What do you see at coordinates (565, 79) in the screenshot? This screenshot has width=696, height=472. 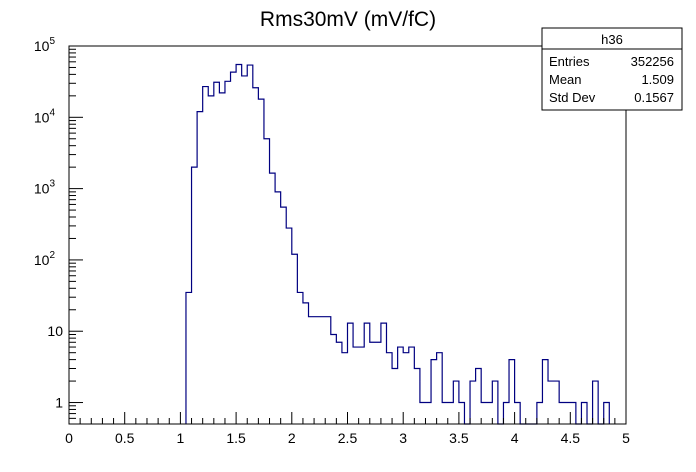 I see `stats-label: Mean` at bounding box center [565, 79].